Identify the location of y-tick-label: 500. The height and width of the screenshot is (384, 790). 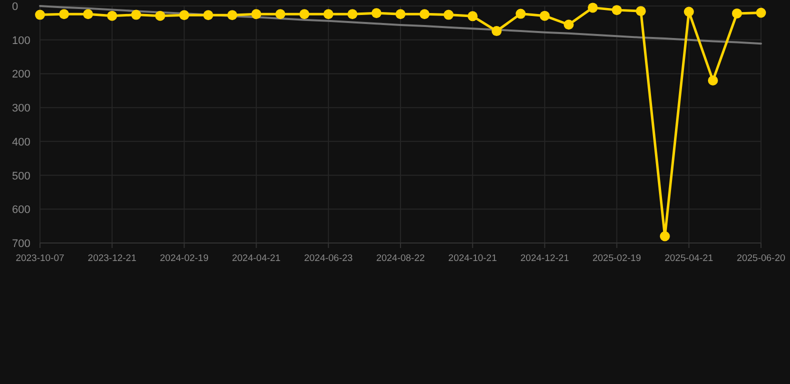
(21, 176).